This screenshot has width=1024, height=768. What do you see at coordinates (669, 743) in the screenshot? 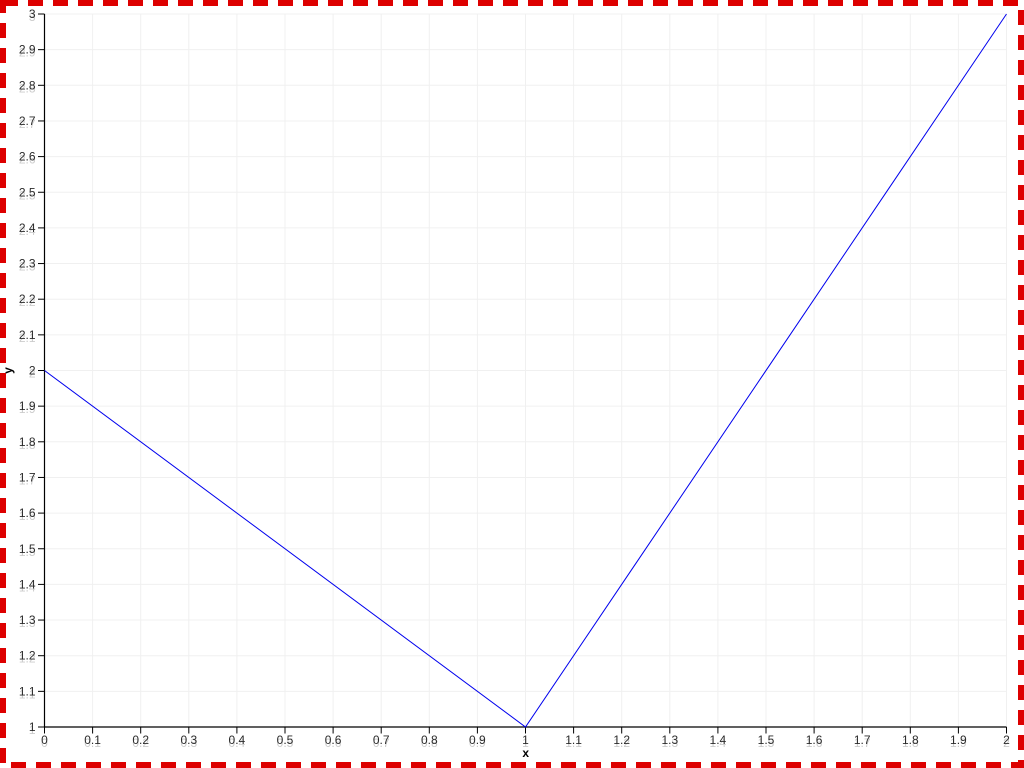
I see `x-tick-label-shadow: 1.3` at bounding box center [669, 743].